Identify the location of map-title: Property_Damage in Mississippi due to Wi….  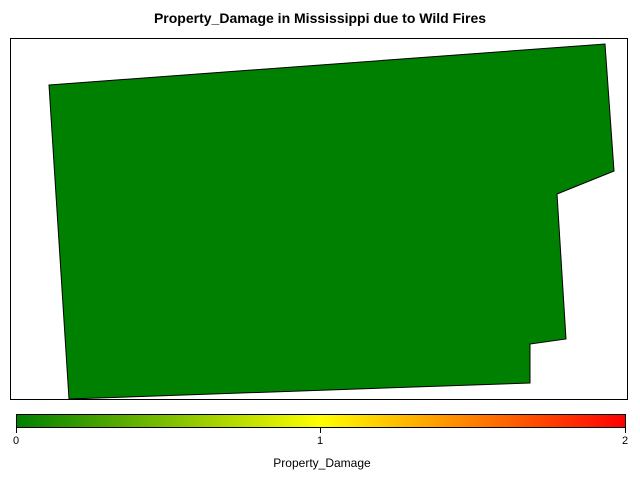
(320, 18).